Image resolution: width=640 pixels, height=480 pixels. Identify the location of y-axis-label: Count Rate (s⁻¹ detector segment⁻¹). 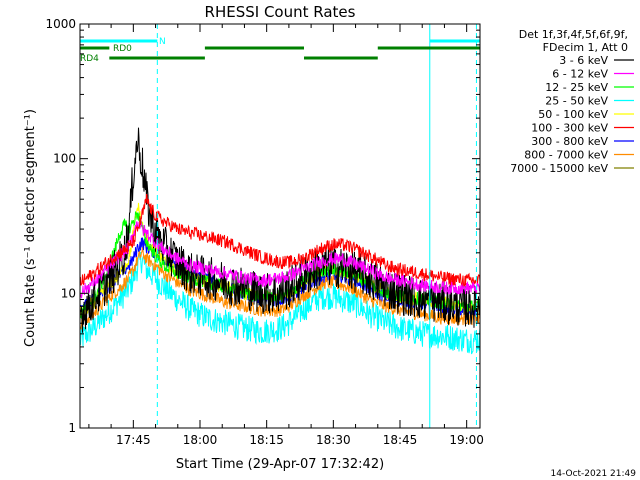
(30, 228).